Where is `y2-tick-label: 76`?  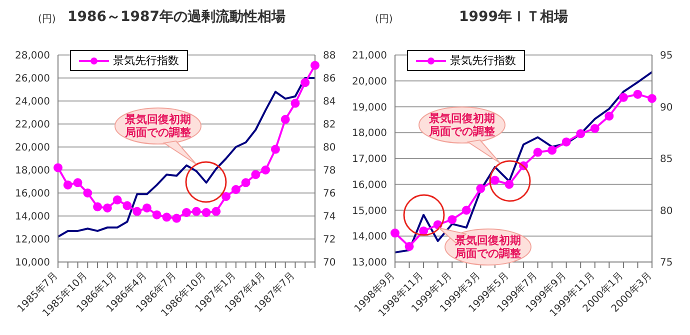 y2-tick-label: 76 is located at coordinates (329, 194).